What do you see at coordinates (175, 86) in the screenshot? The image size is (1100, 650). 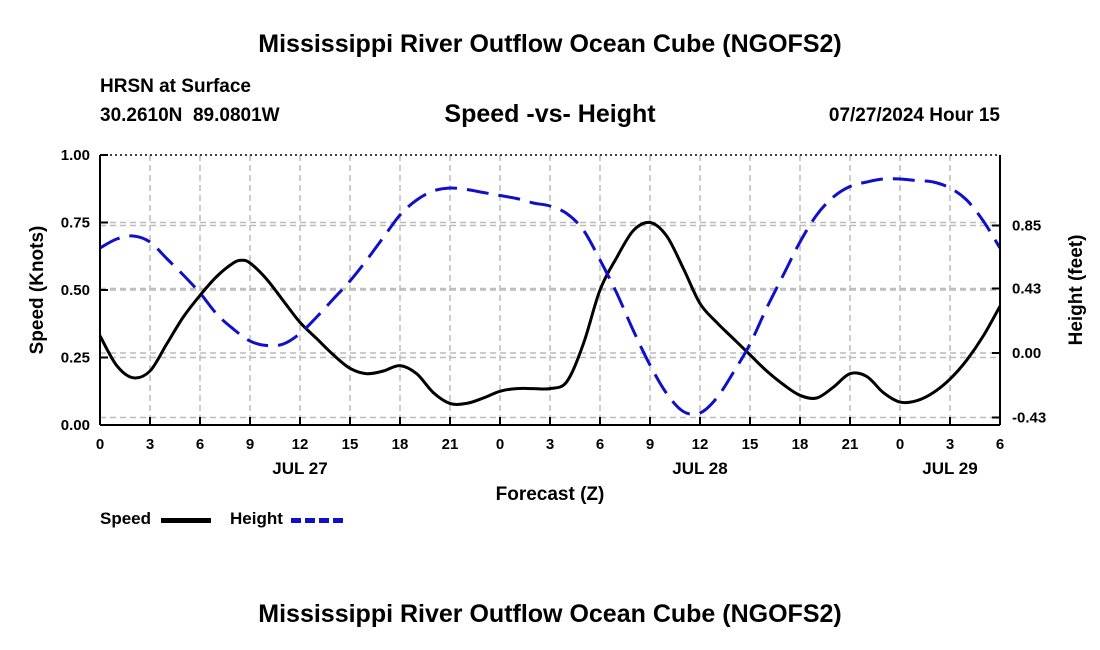 I see `station-name: HRSN at Surface` at bounding box center [175, 86].